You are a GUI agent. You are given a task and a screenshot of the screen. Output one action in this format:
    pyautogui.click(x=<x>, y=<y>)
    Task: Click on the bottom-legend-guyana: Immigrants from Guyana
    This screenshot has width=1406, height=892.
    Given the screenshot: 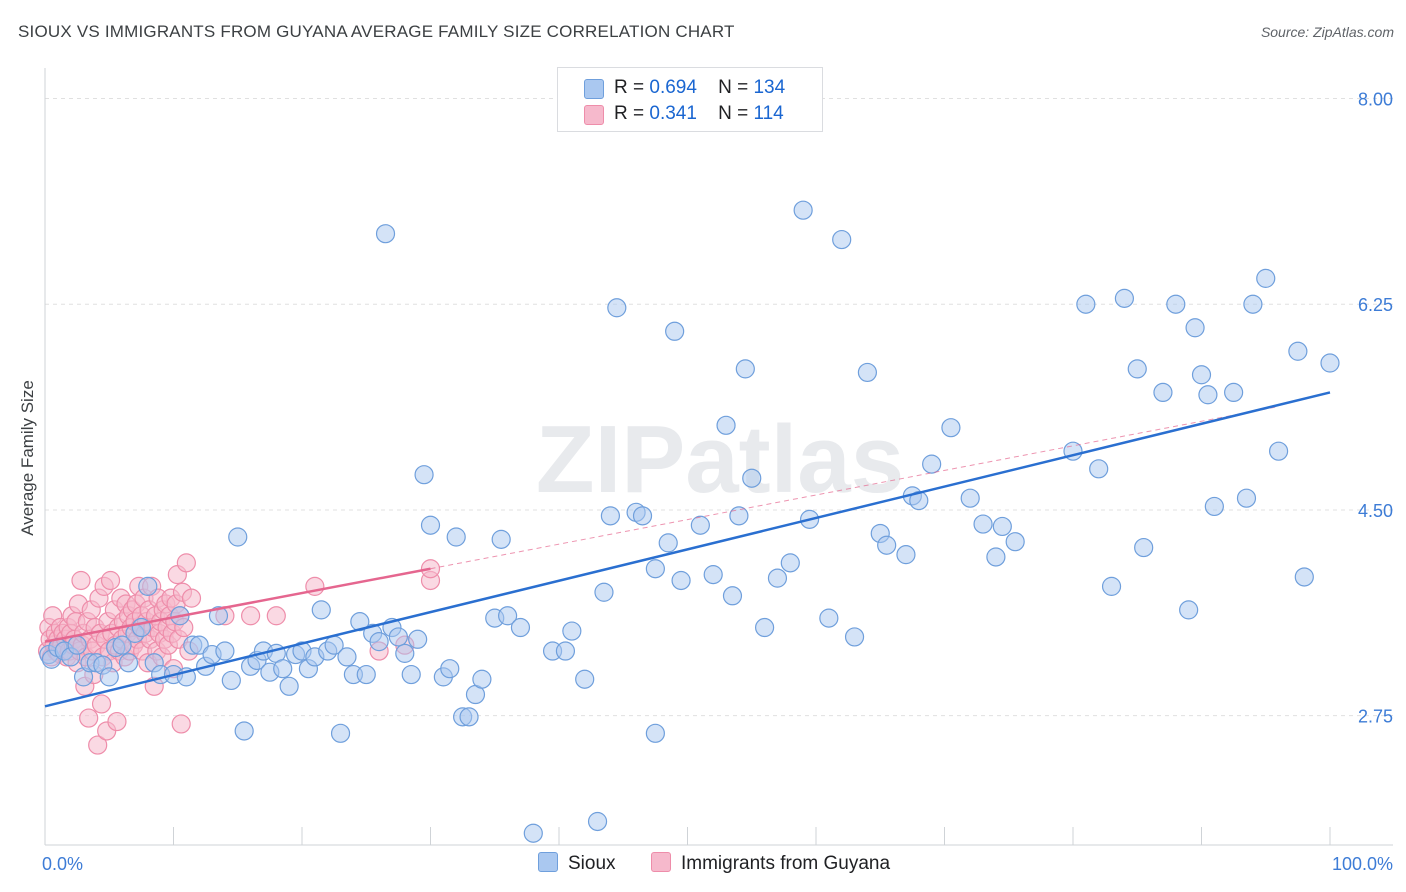 What is the action you would take?
    pyautogui.click(x=770, y=863)
    